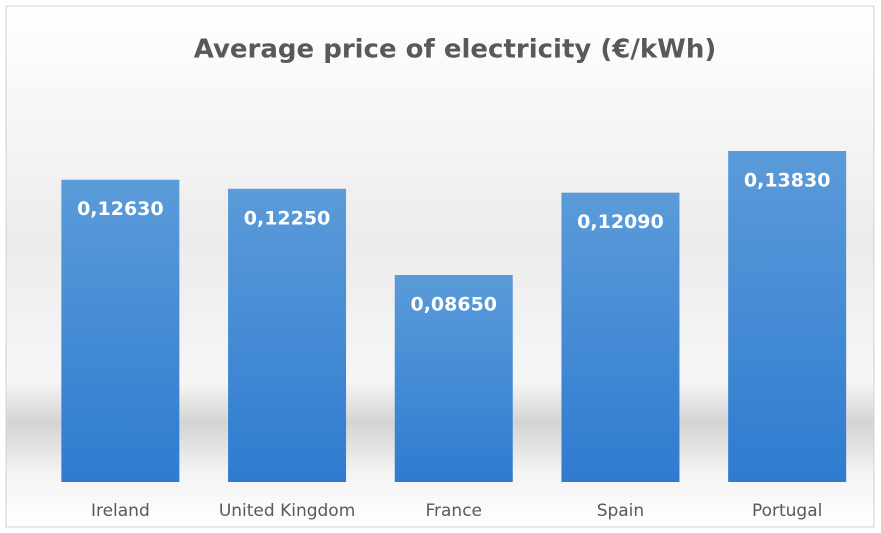 The width and height of the screenshot is (881, 533). Describe the element at coordinates (287, 511) in the screenshot. I see `x-tick-label: United Kingdom` at that location.